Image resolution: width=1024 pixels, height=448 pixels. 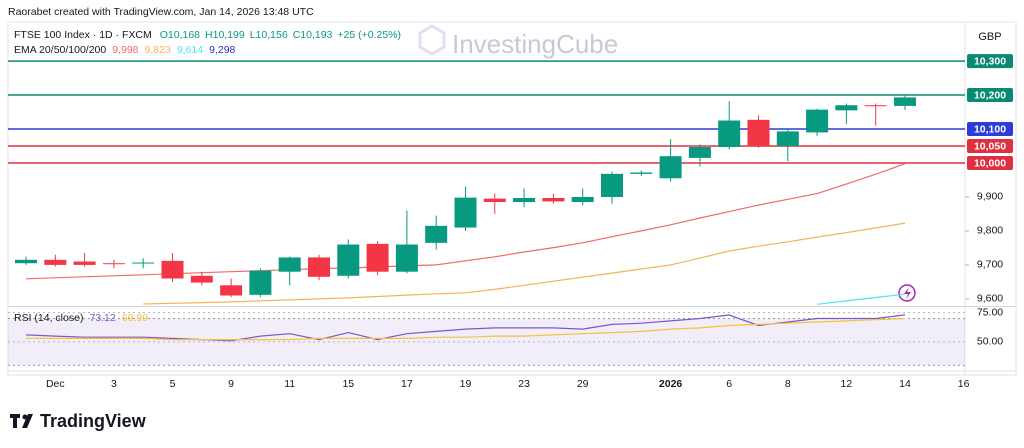 I want to click on footer-brand: TradingView, so click(x=93, y=421).